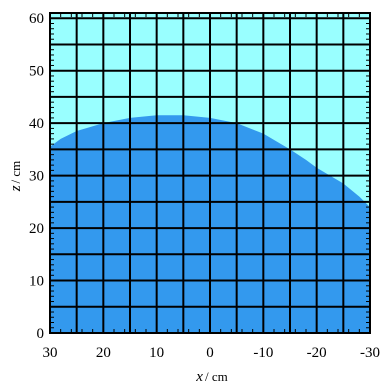 The image size is (385, 386). I want to click on x-tick-label: 10, so click(156, 353).